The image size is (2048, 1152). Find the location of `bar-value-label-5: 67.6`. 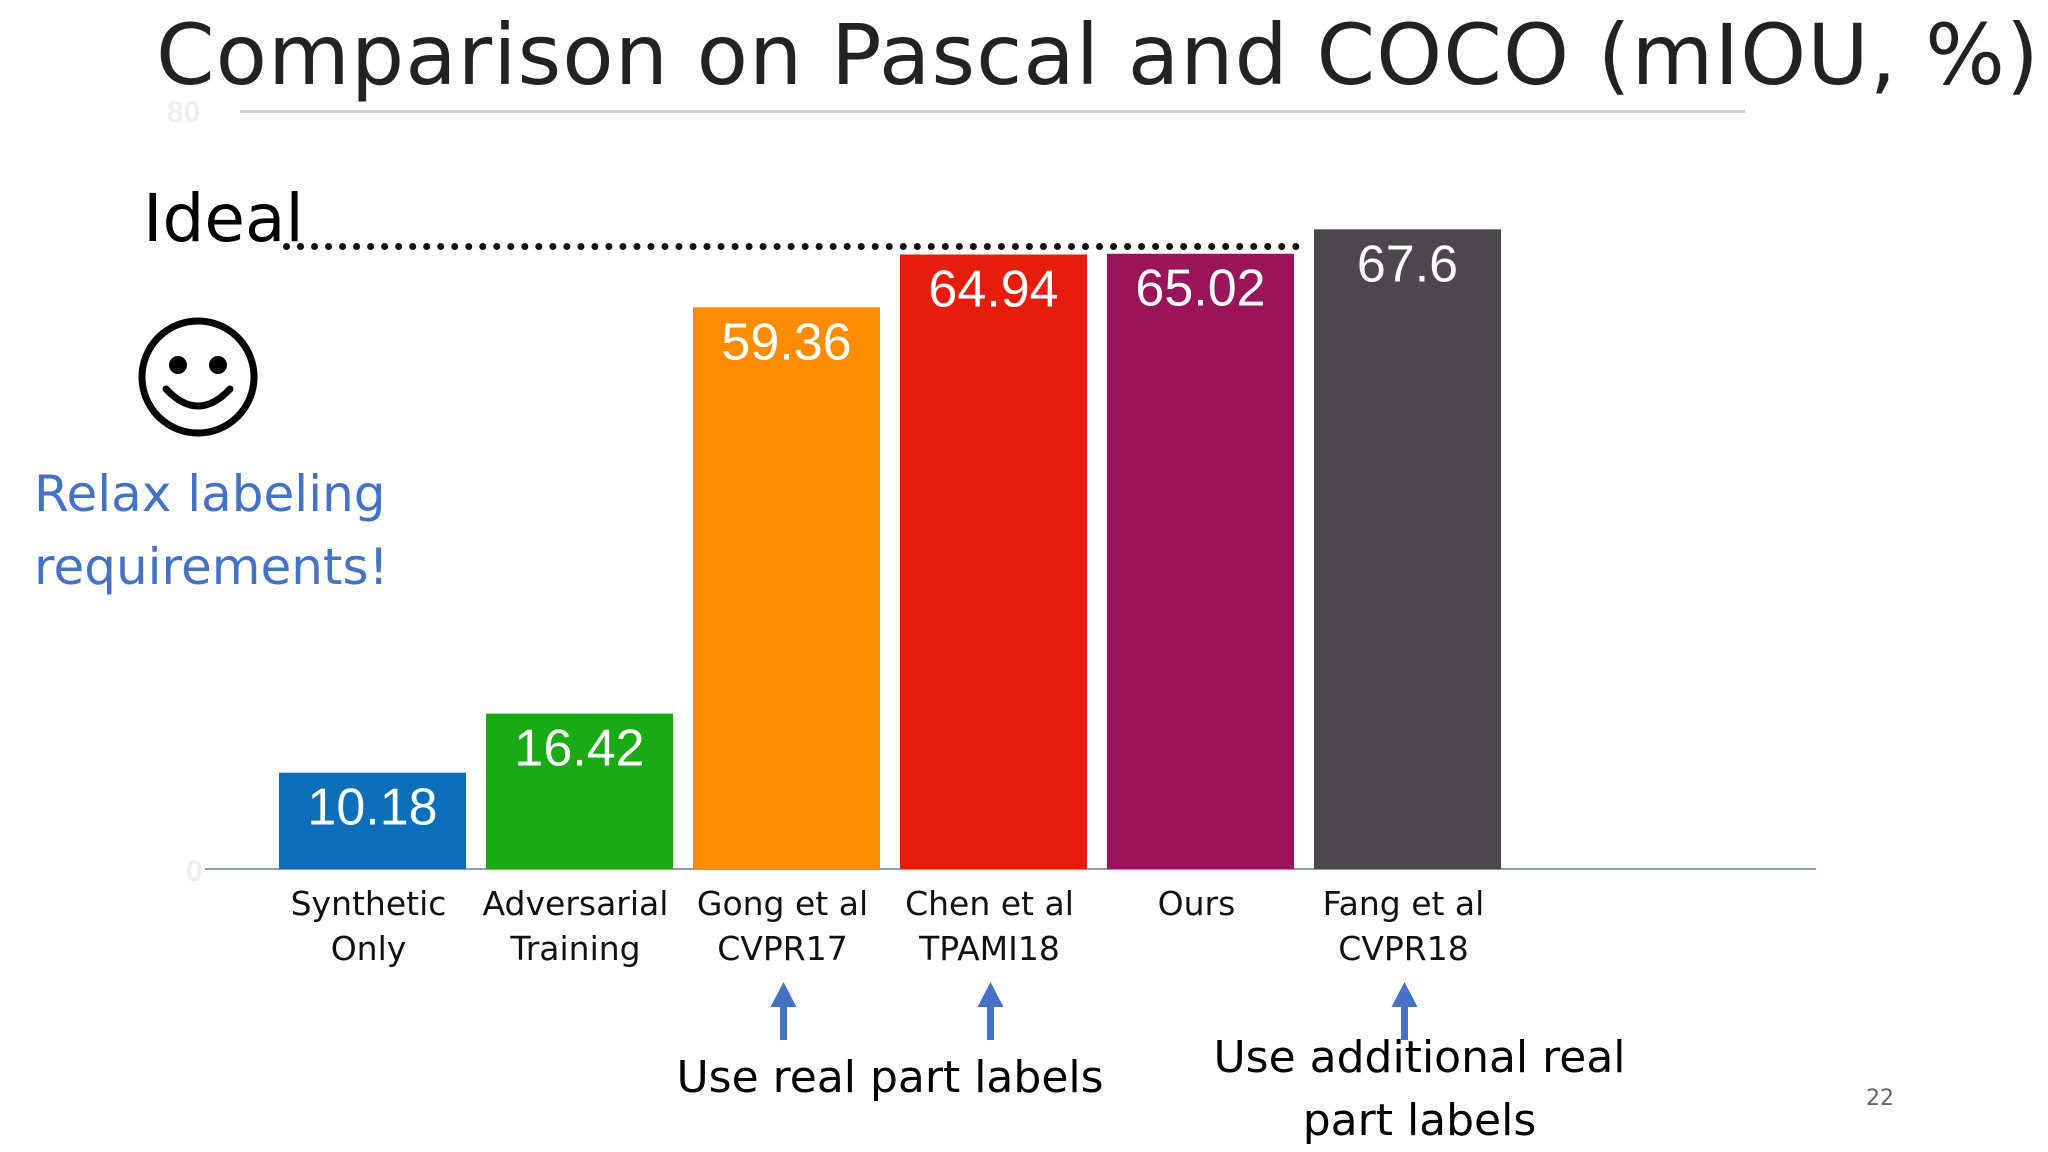

bar-value-label-5: 67.6 is located at coordinates (1407, 264).